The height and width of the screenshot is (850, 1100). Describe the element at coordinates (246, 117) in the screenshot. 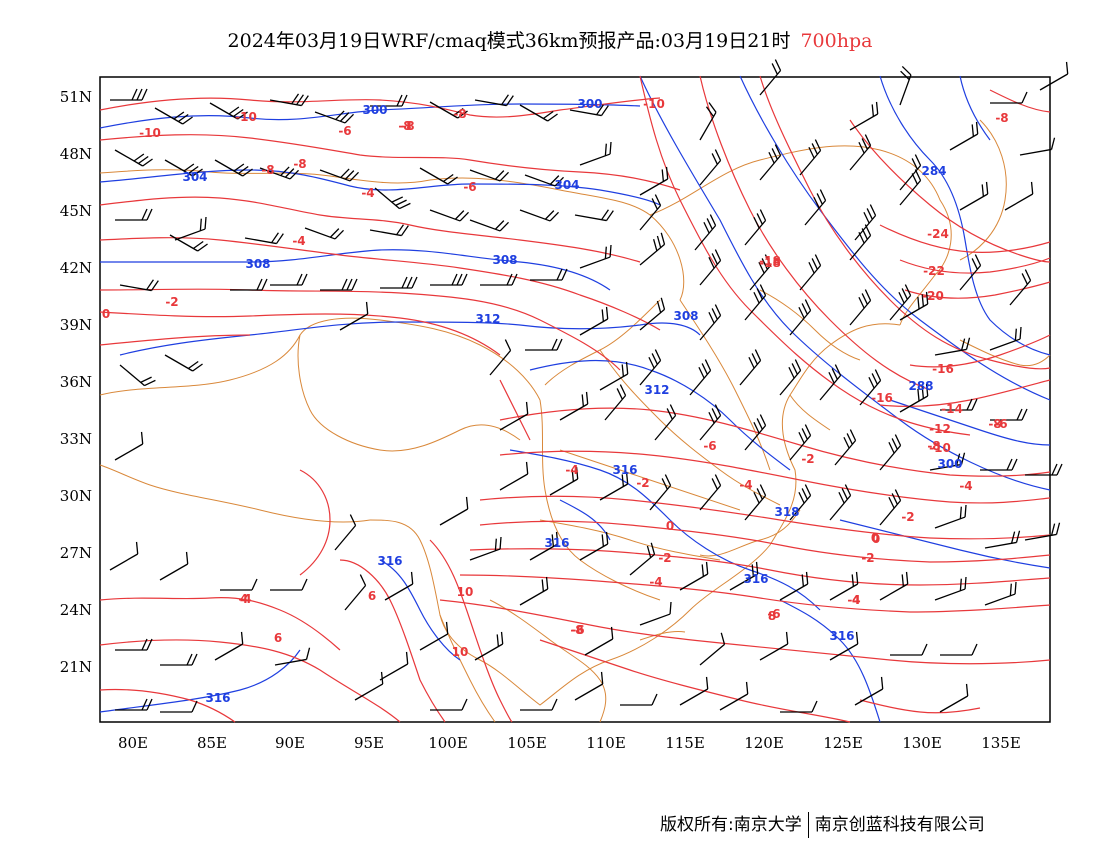

I see `temperature-label: -10` at that location.